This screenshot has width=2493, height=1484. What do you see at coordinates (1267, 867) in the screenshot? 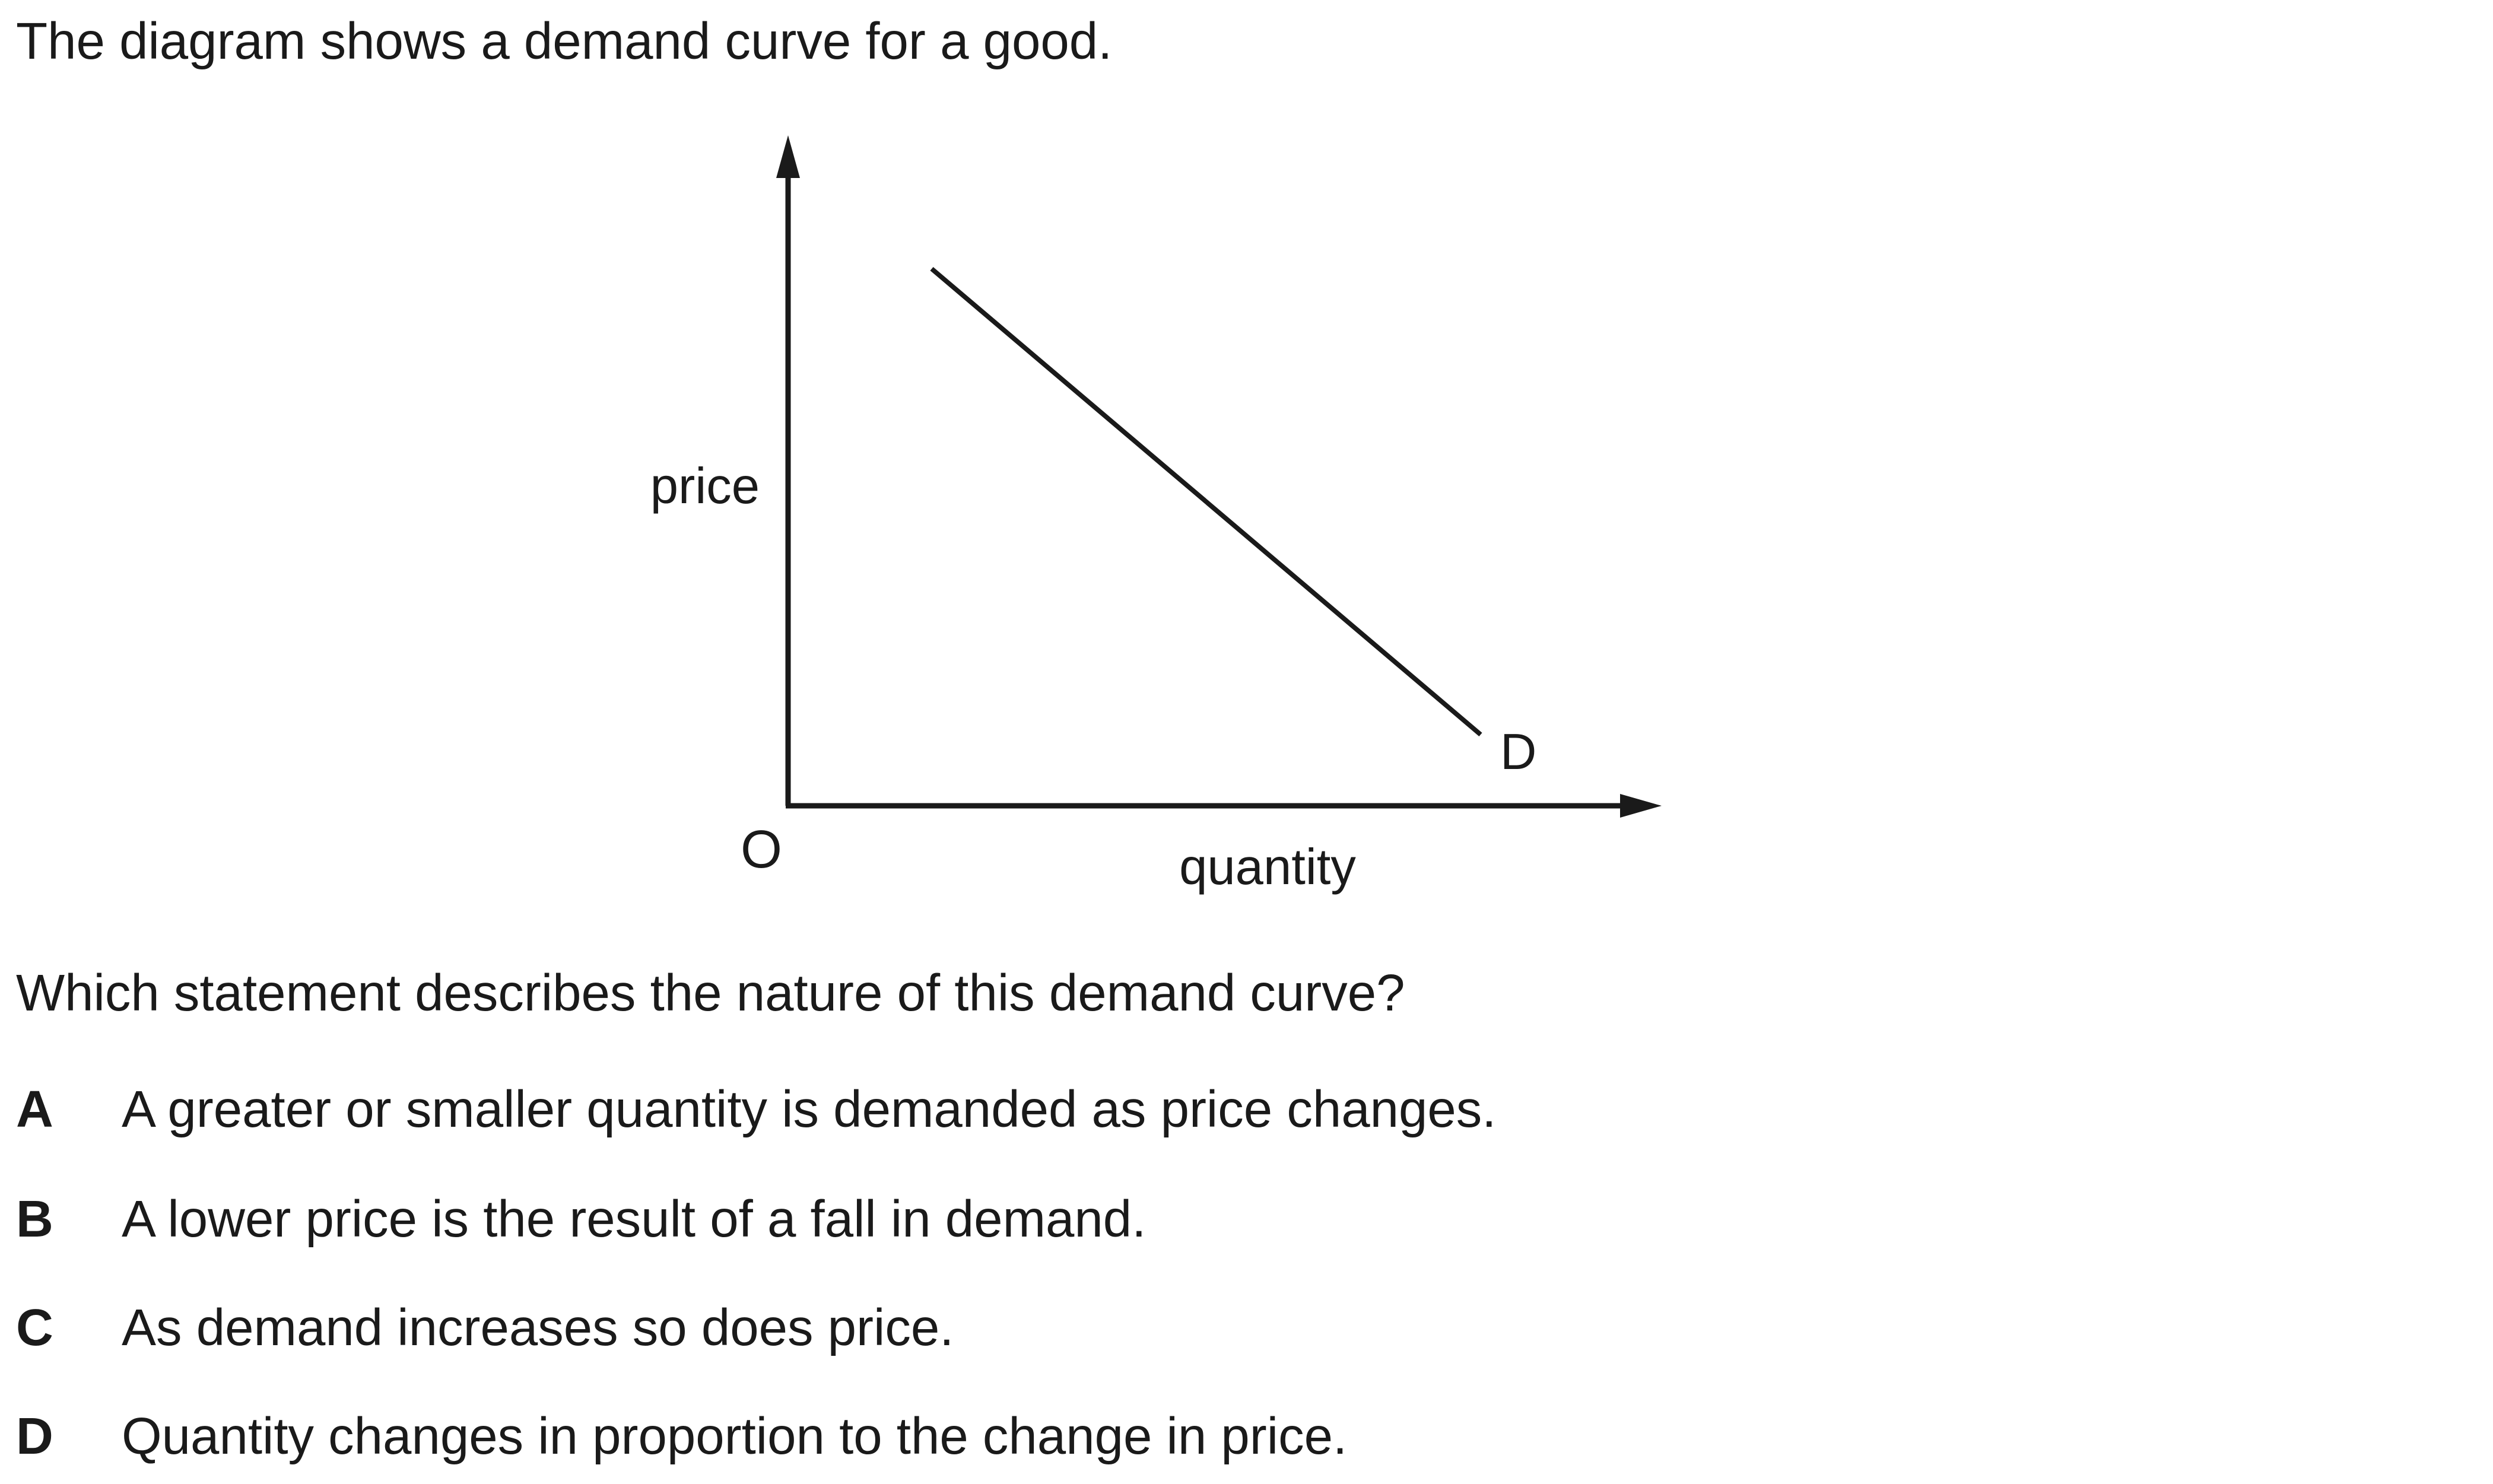
I see `x-axis-label: quantity` at bounding box center [1267, 867].